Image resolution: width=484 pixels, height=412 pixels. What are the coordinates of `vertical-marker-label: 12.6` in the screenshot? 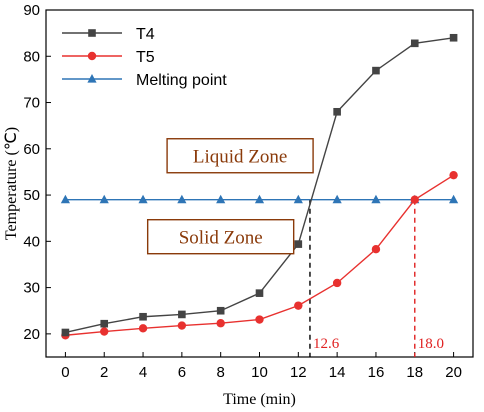 It's located at (326, 344).